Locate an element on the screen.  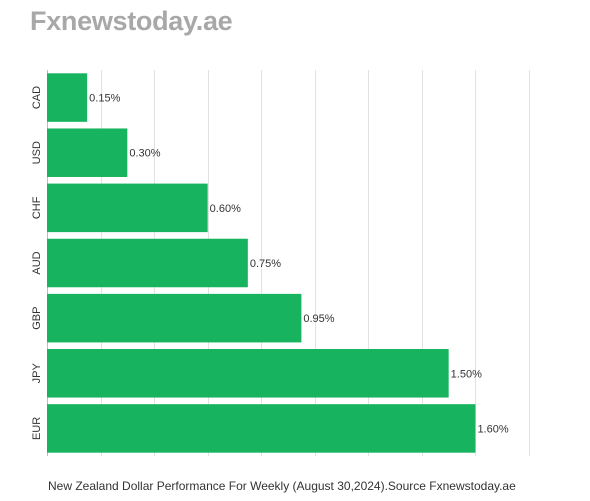
data-label-chf: 0.60% is located at coordinates (225, 209).